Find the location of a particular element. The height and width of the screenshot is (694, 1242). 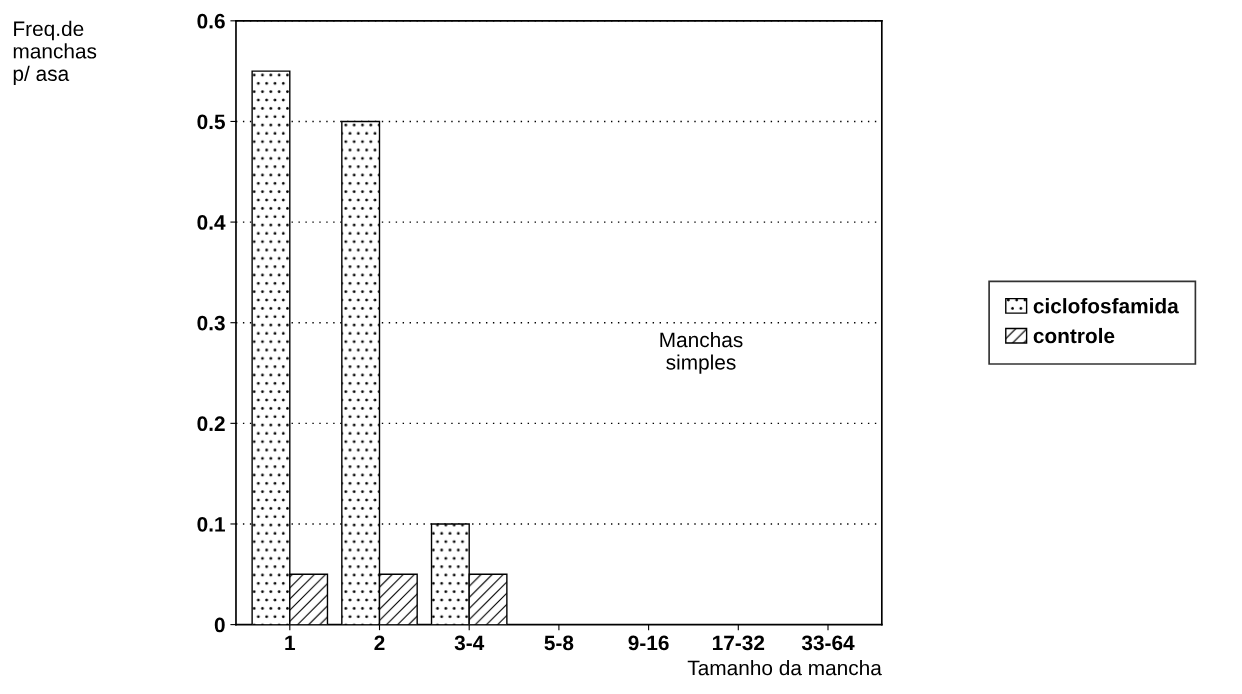

legend-label: controle is located at coordinates (1074, 335).